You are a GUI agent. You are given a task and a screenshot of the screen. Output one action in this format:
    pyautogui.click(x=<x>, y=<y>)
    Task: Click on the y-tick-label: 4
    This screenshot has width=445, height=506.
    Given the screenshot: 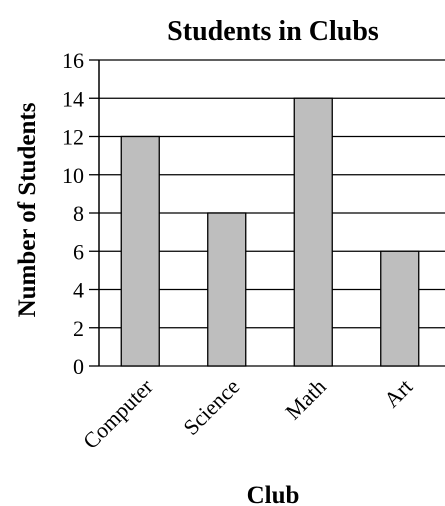 What is the action you would take?
    pyautogui.click(x=78, y=290)
    